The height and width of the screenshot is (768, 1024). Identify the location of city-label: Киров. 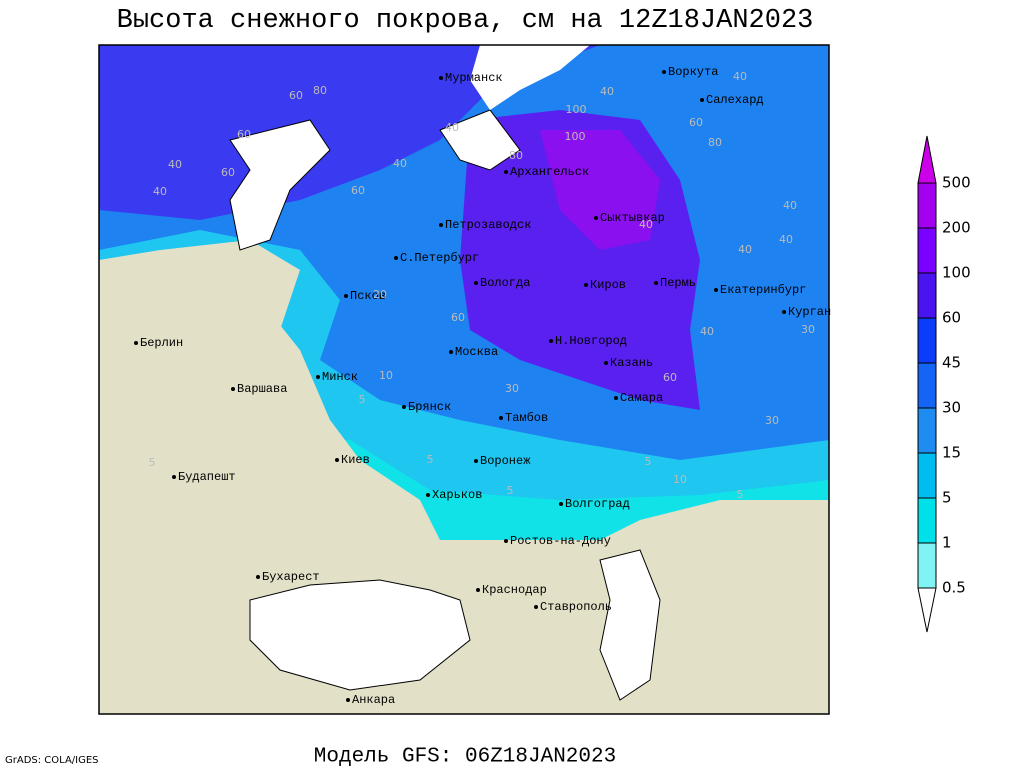
(608, 285).